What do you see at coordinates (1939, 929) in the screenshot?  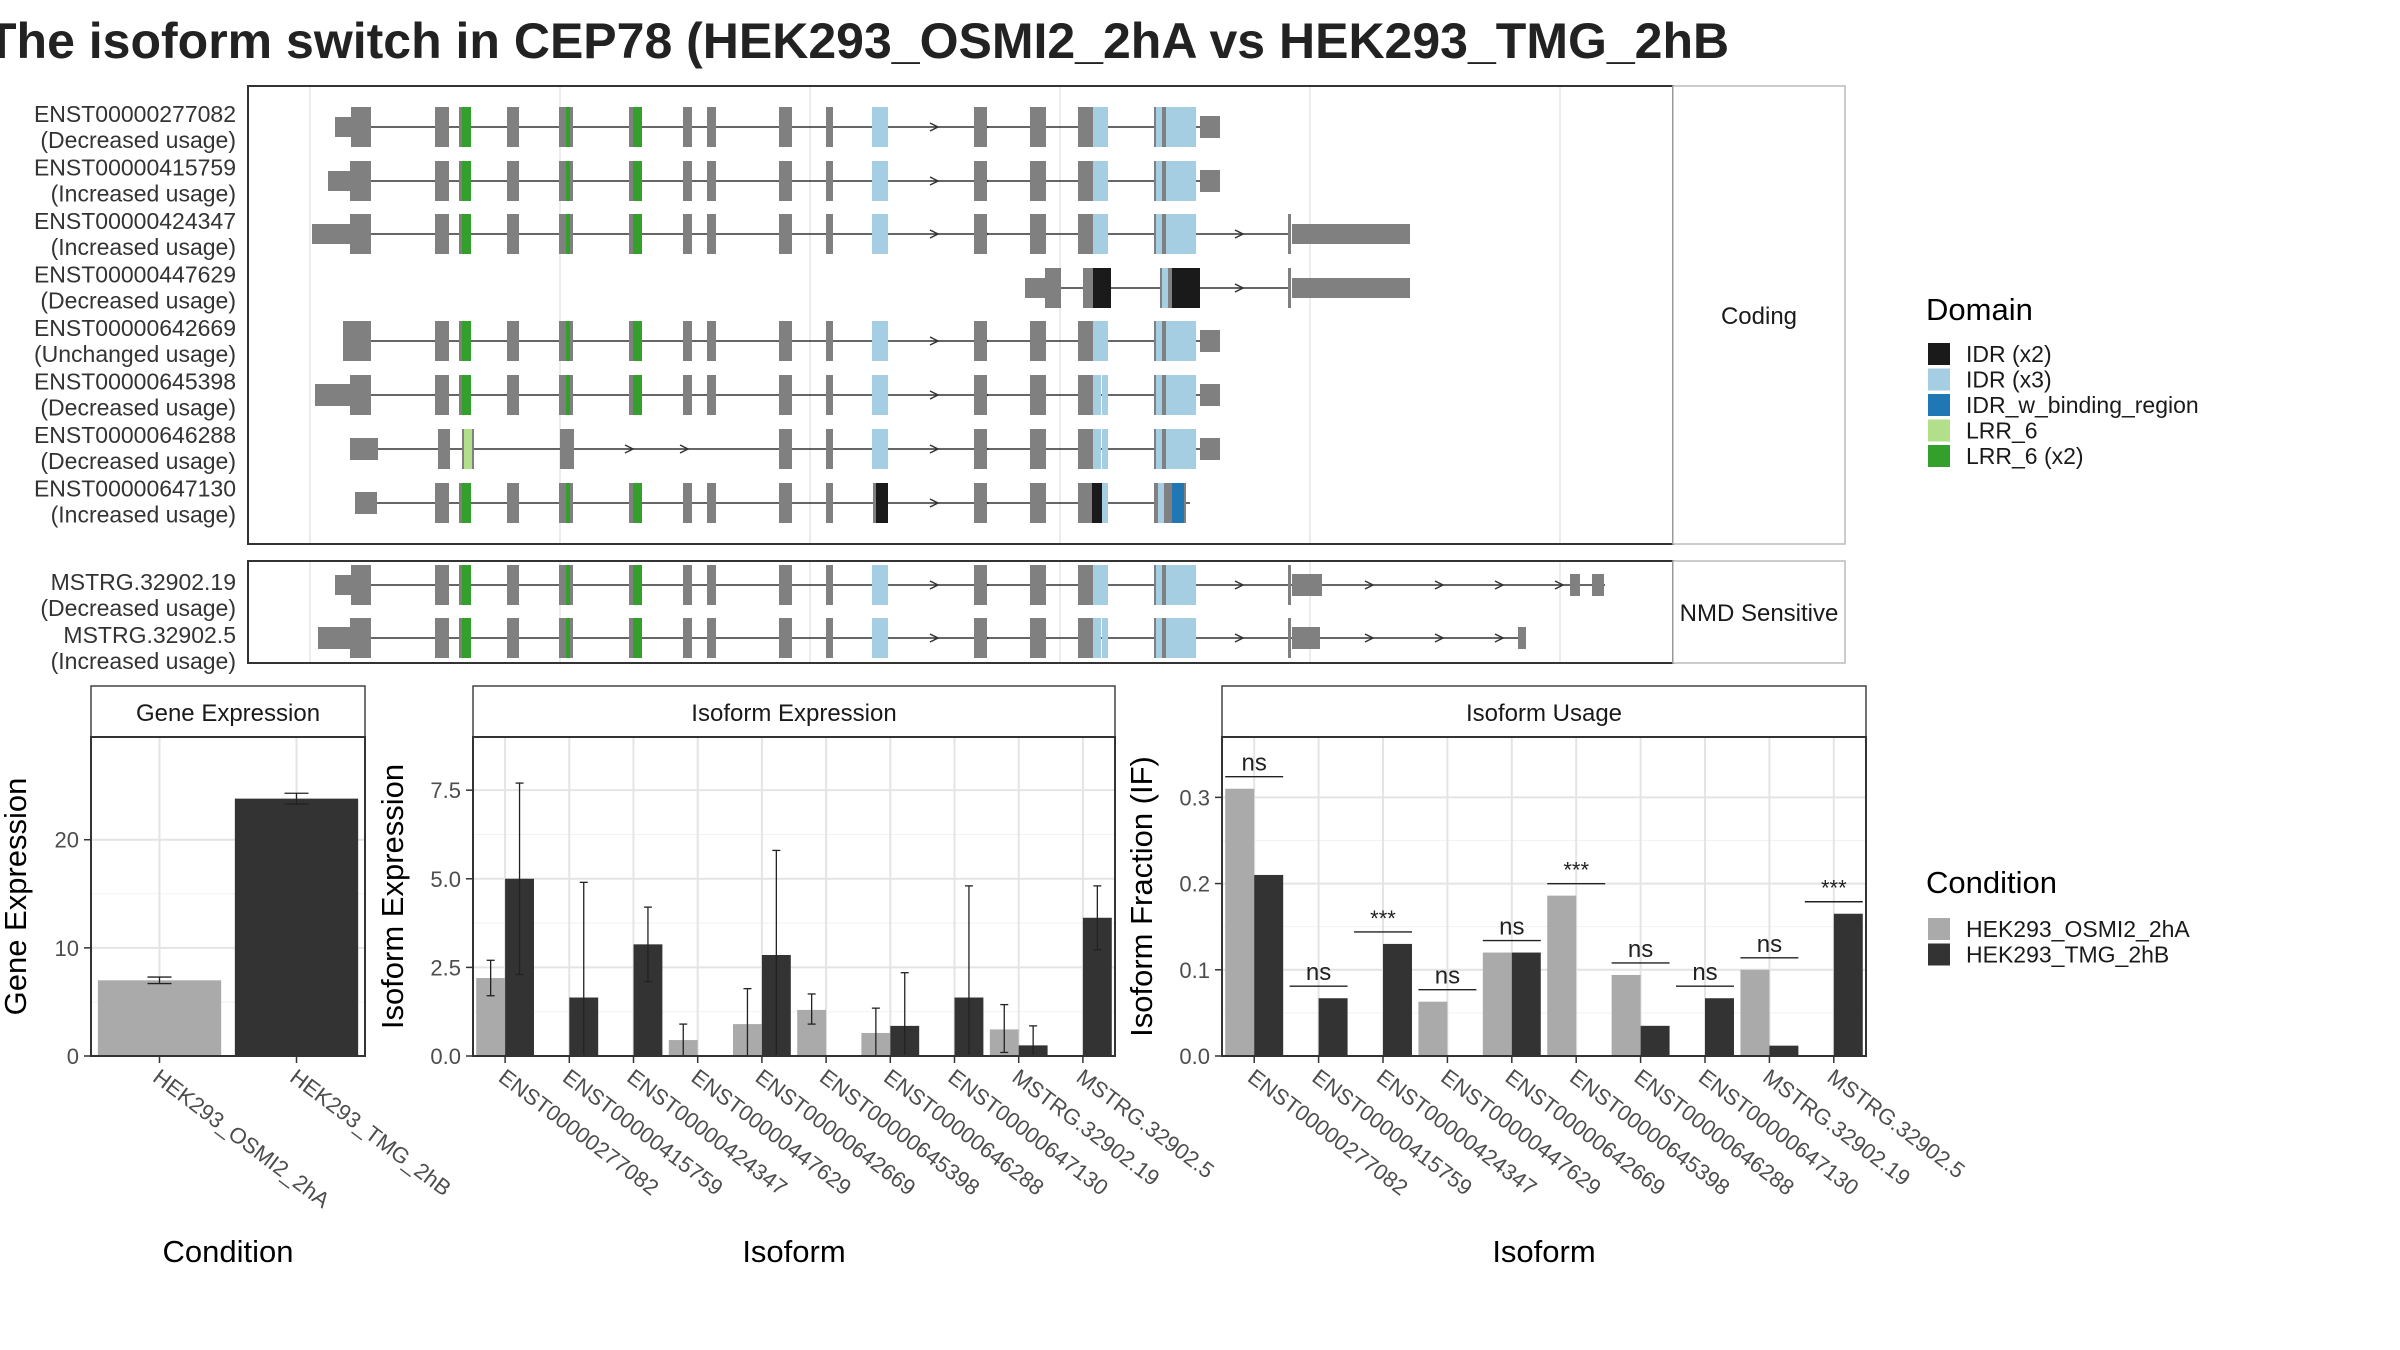 I see `condition-legend-key` at bounding box center [1939, 929].